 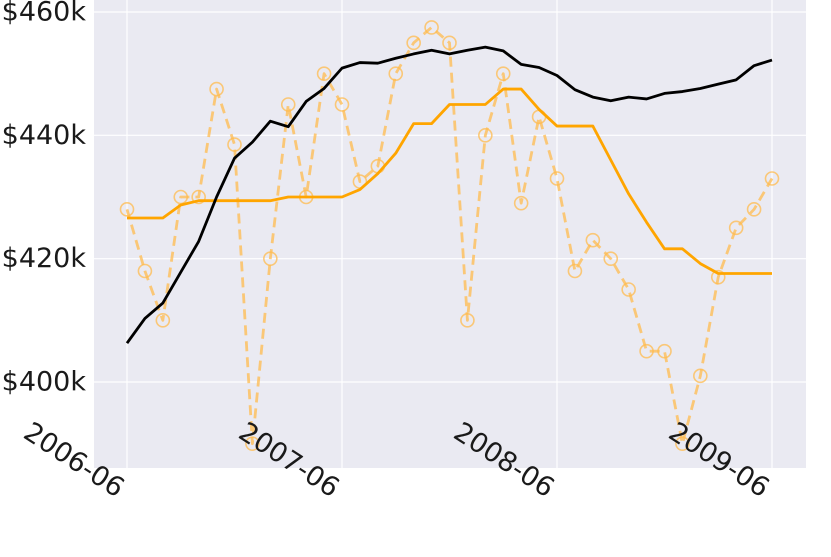 What do you see at coordinates (44, 135) in the screenshot?
I see `y-tick-label: $440k` at bounding box center [44, 135].